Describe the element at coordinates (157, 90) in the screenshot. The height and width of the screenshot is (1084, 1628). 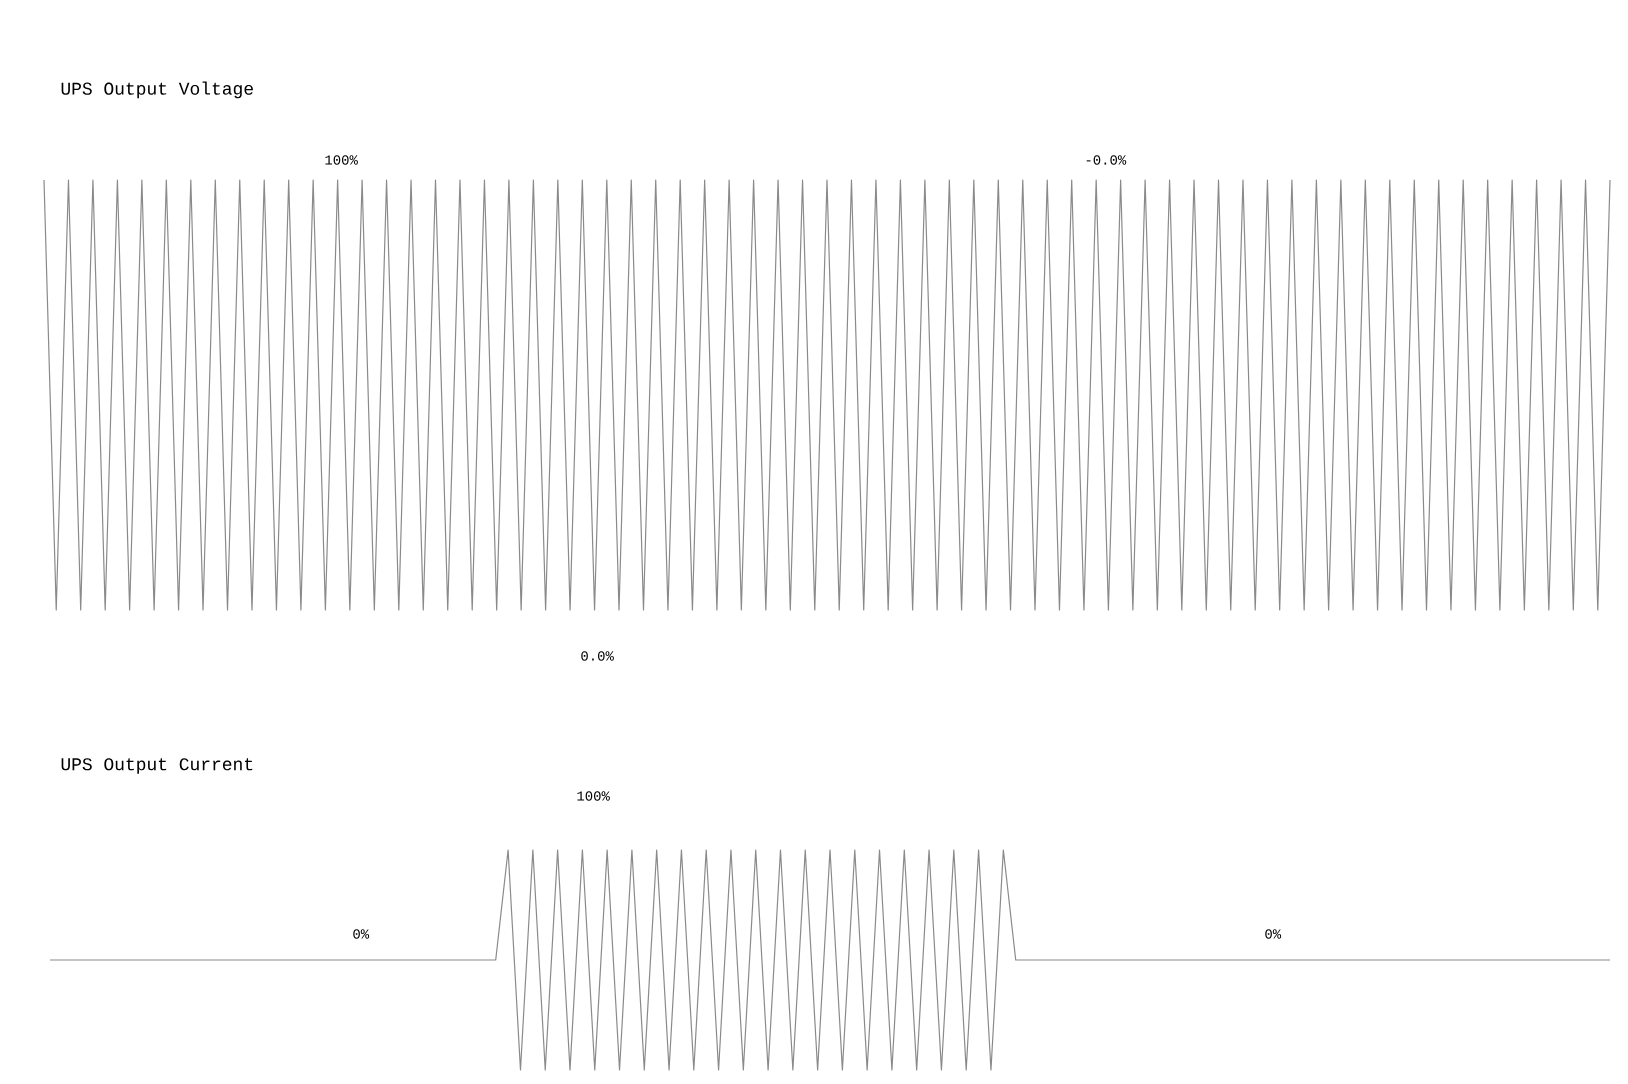
I see `chart-title: UPS Output Voltage` at that location.